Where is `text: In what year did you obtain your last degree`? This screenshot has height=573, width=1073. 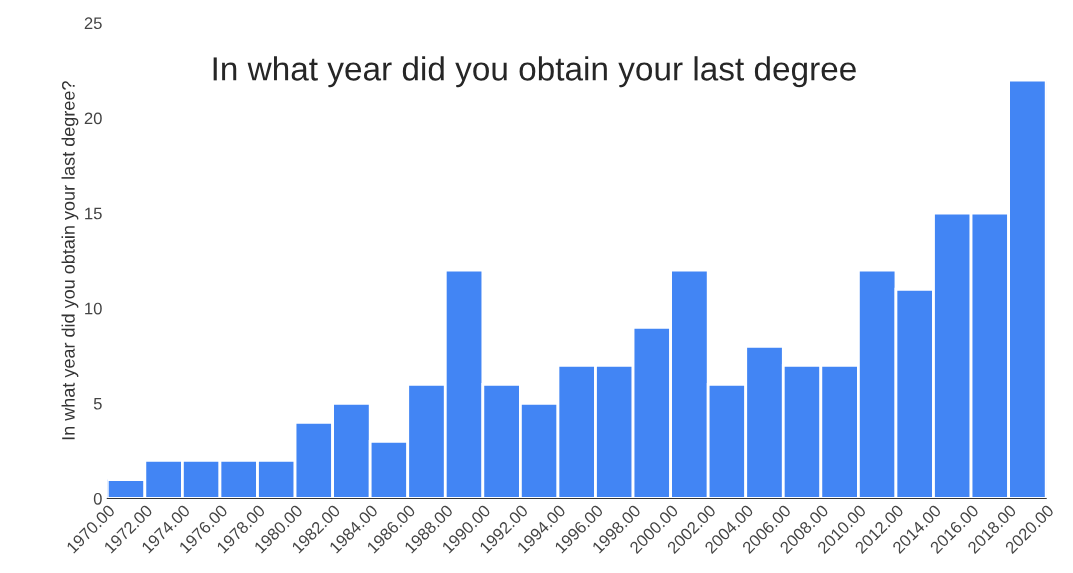 text: In what year did you obtain your last degree is located at coordinates (534, 72).